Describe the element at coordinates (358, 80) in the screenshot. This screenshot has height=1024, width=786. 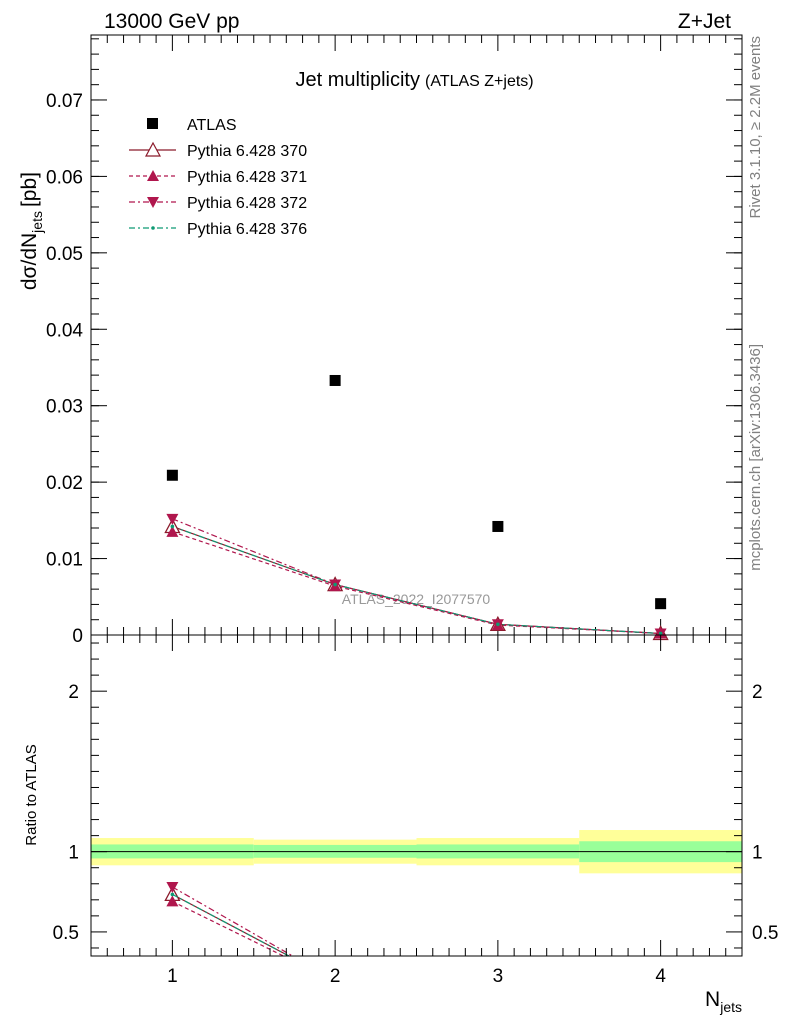
I see `plot-title: Jet multiplicity` at that location.